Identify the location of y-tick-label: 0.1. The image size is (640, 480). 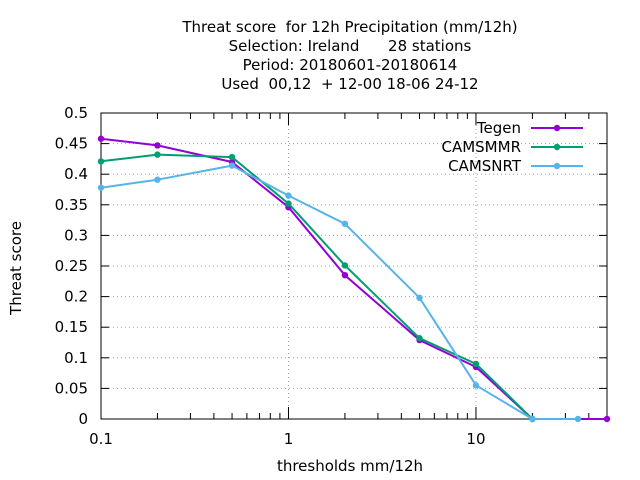
(76, 358).